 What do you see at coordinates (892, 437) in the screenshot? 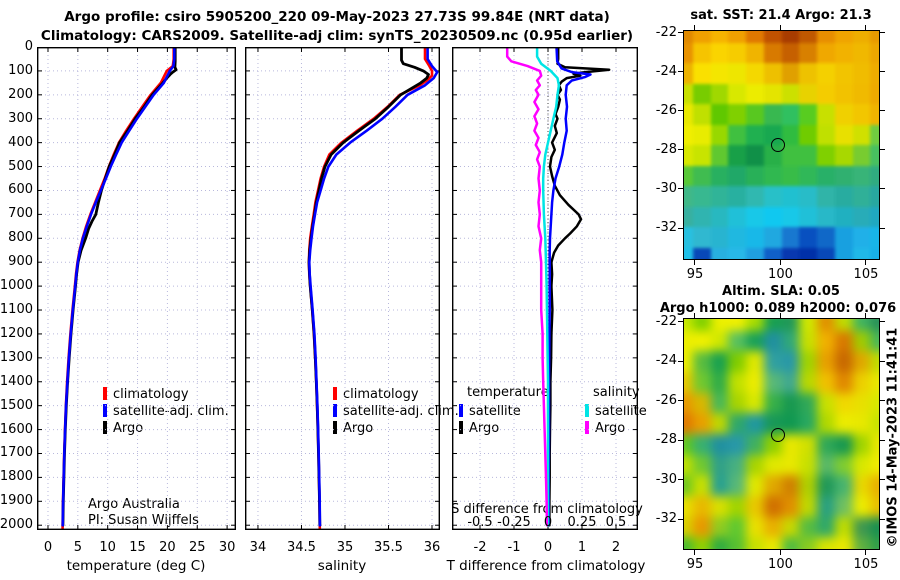
I see `imos-watermark: ©IMOS 14-May-2023 11:41:41` at bounding box center [892, 437].